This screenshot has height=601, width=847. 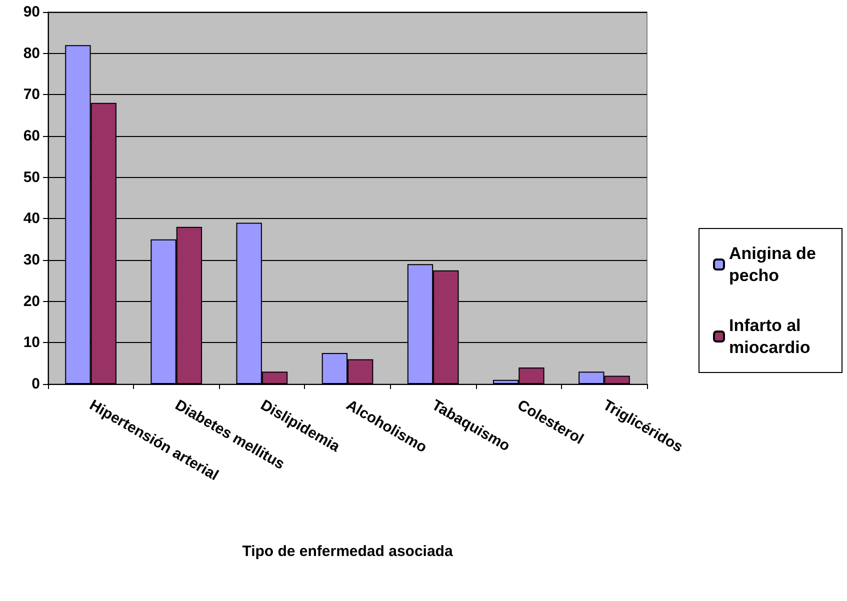 What do you see at coordinates (769, 336) in the screenshot?
I see `legend-label: Infarto al miocardio` at bounding box center [769, 336].